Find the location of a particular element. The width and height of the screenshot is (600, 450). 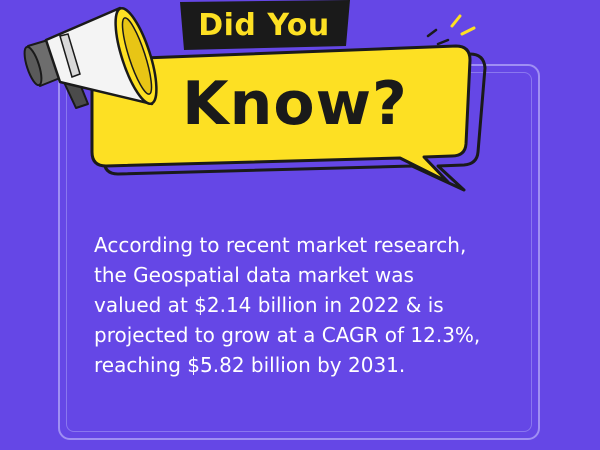

heading-know: Know? is located at coordinates (295, 104).